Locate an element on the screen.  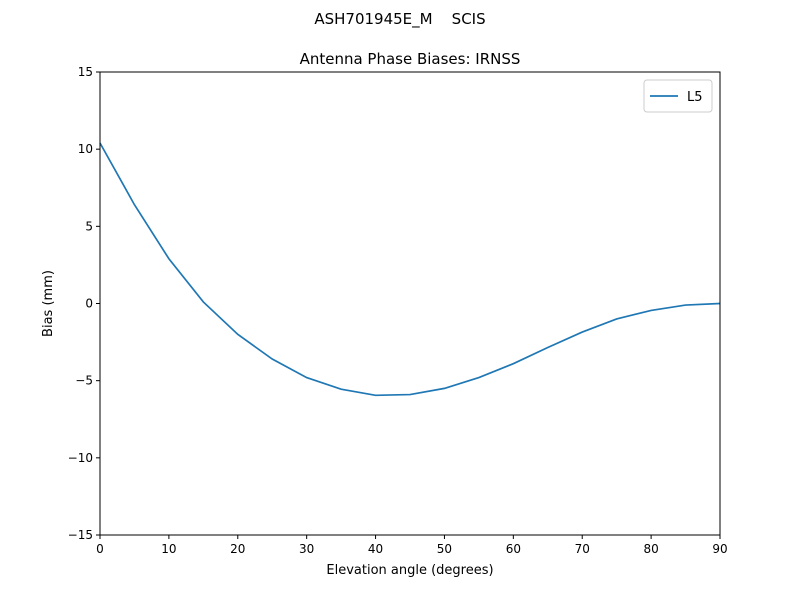
x-tick-label: 60 is located at coordinates (513, 549).